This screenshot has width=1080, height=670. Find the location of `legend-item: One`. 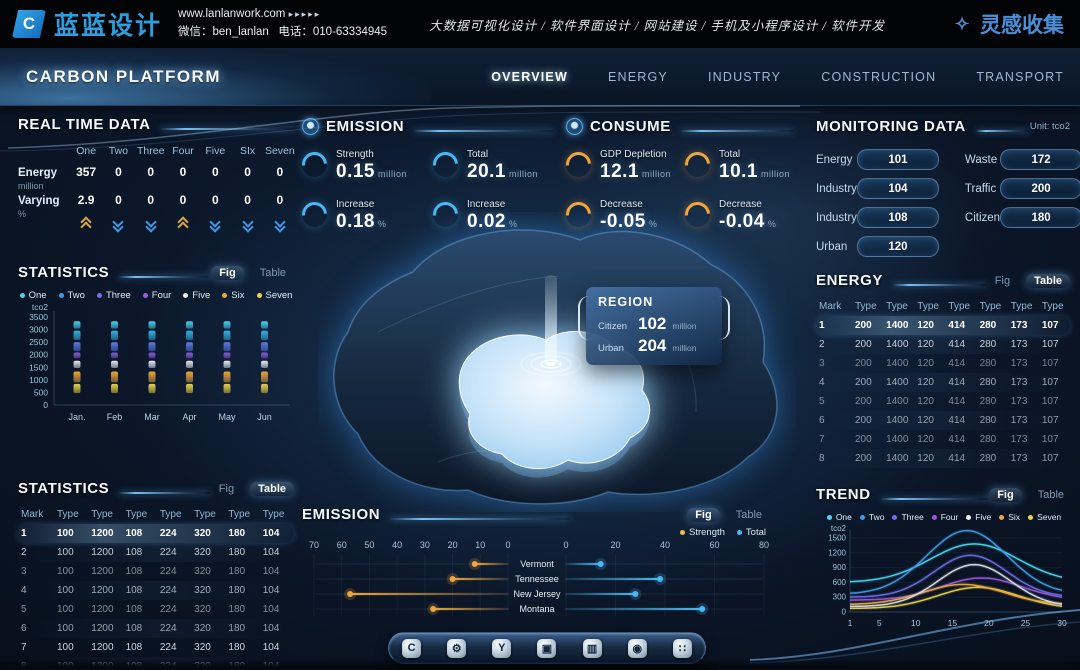

legend-item: One is located at coordinates (33, 295).